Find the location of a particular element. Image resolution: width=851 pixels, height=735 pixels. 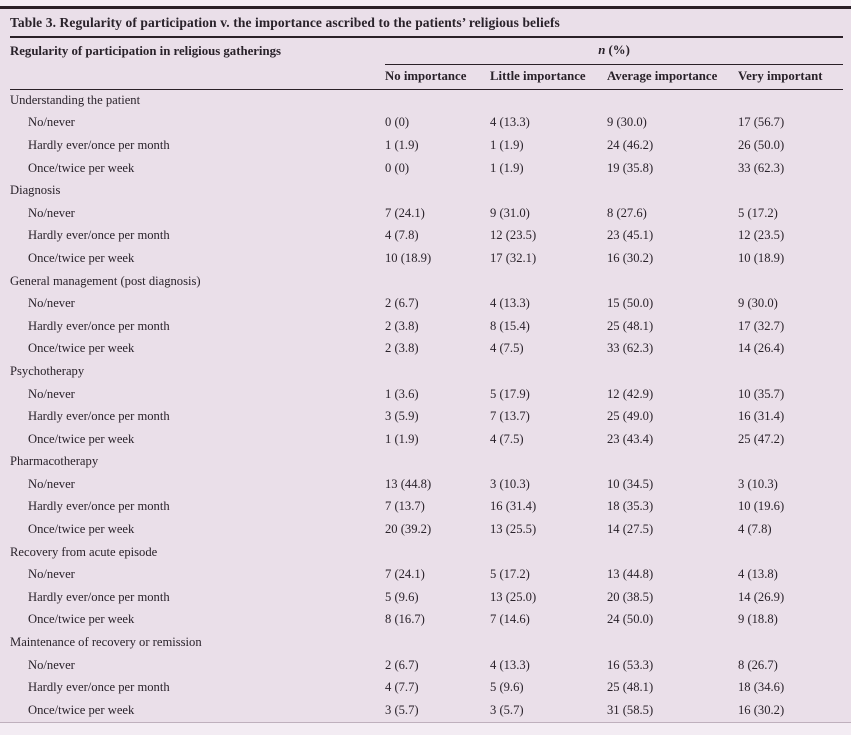

value-cell: 8 (26.7) is located at coordinates (758, 664).